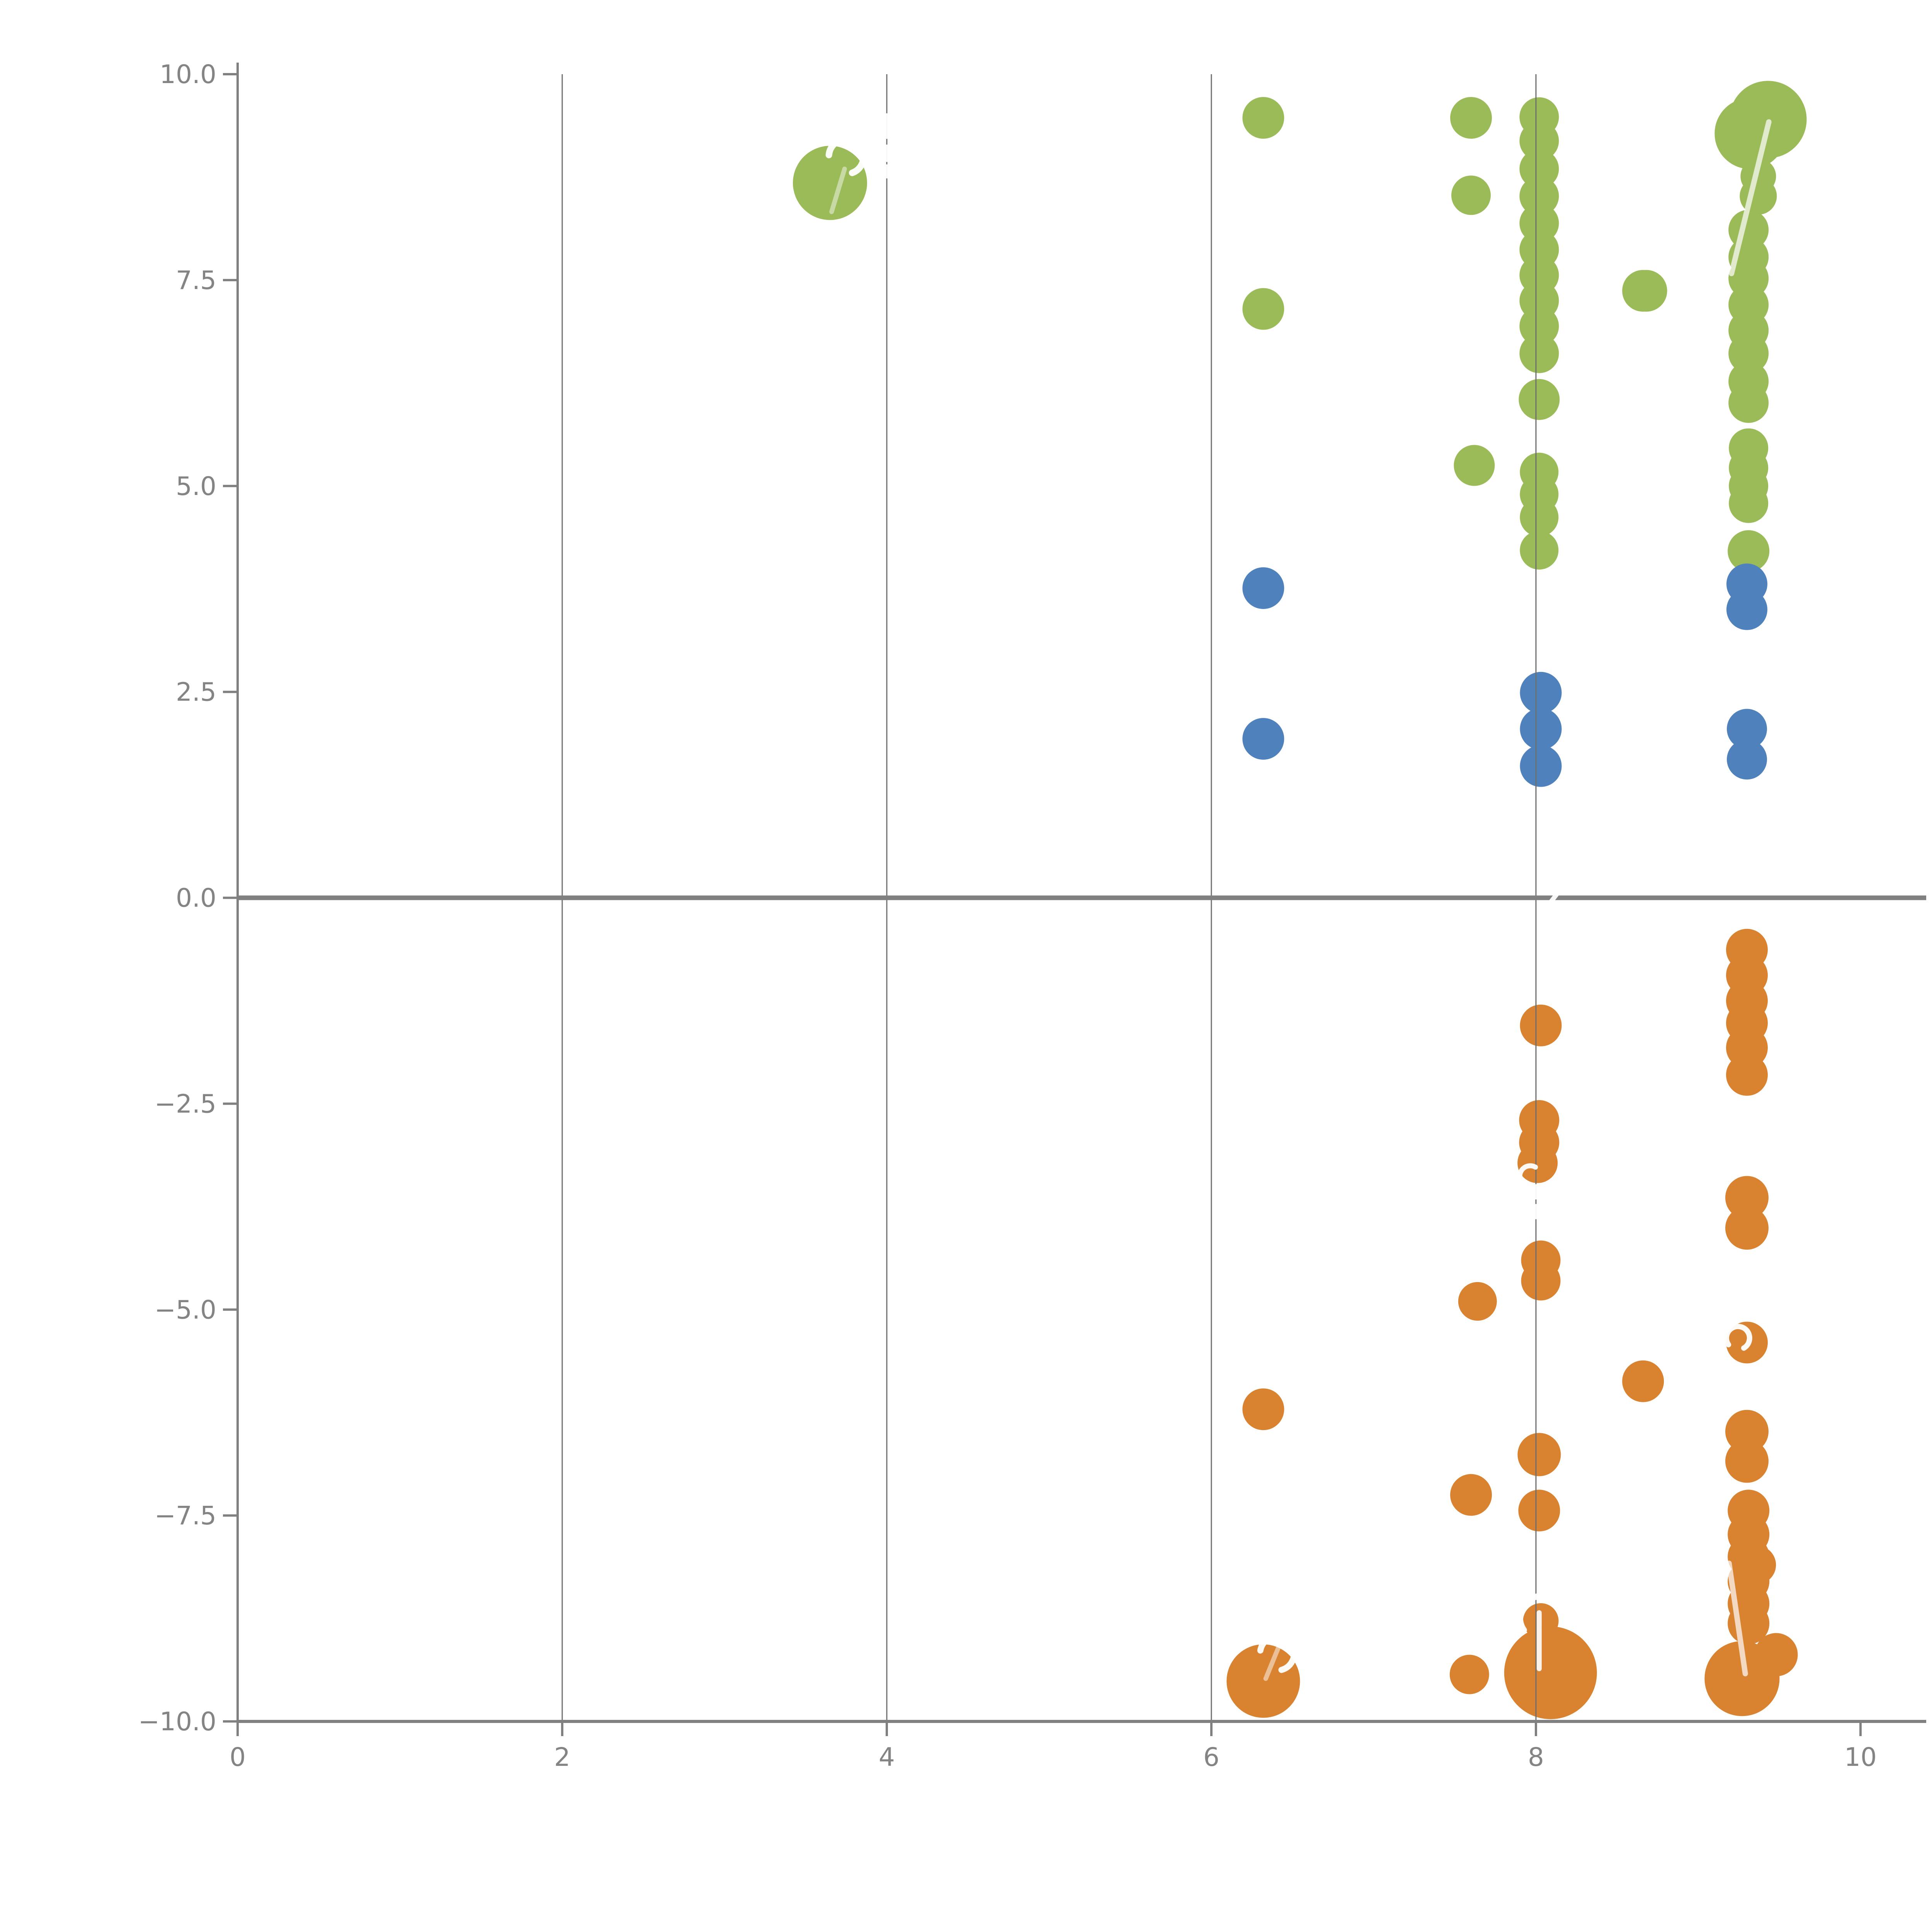  What do you see at coordinates (1536, 1757) in the screenshot?
I see `x-tick-label: 8` at bounding box center [1536, 1757].